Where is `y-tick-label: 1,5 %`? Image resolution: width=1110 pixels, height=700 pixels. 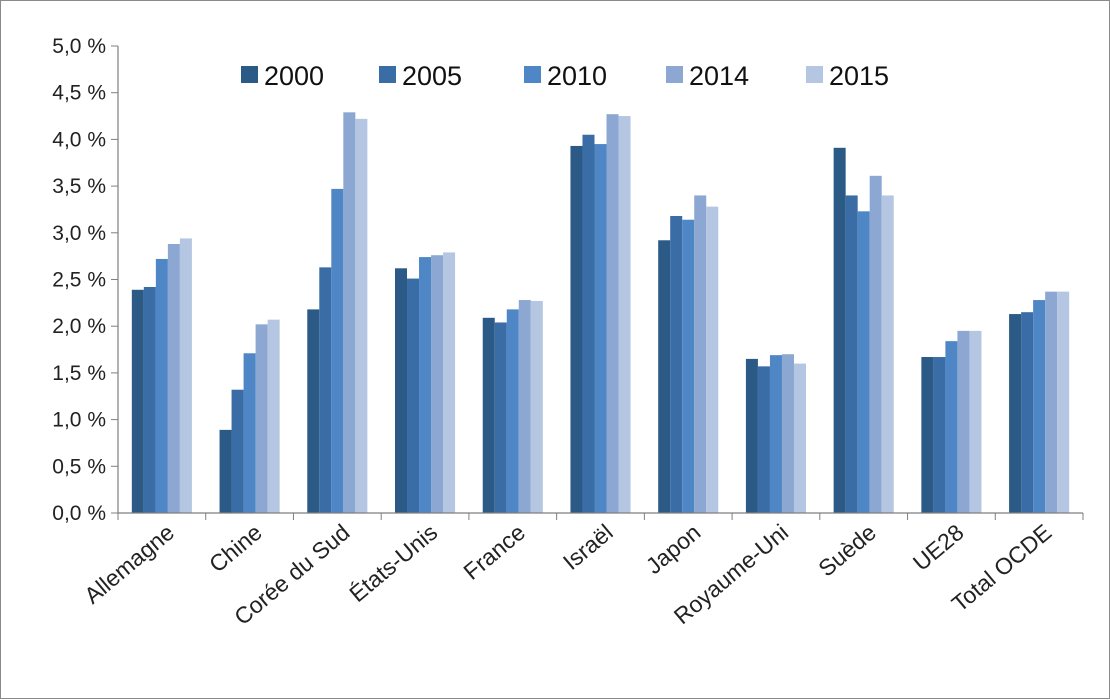
y-tick-label: 1,5 % is located at coordinates (79, 373).